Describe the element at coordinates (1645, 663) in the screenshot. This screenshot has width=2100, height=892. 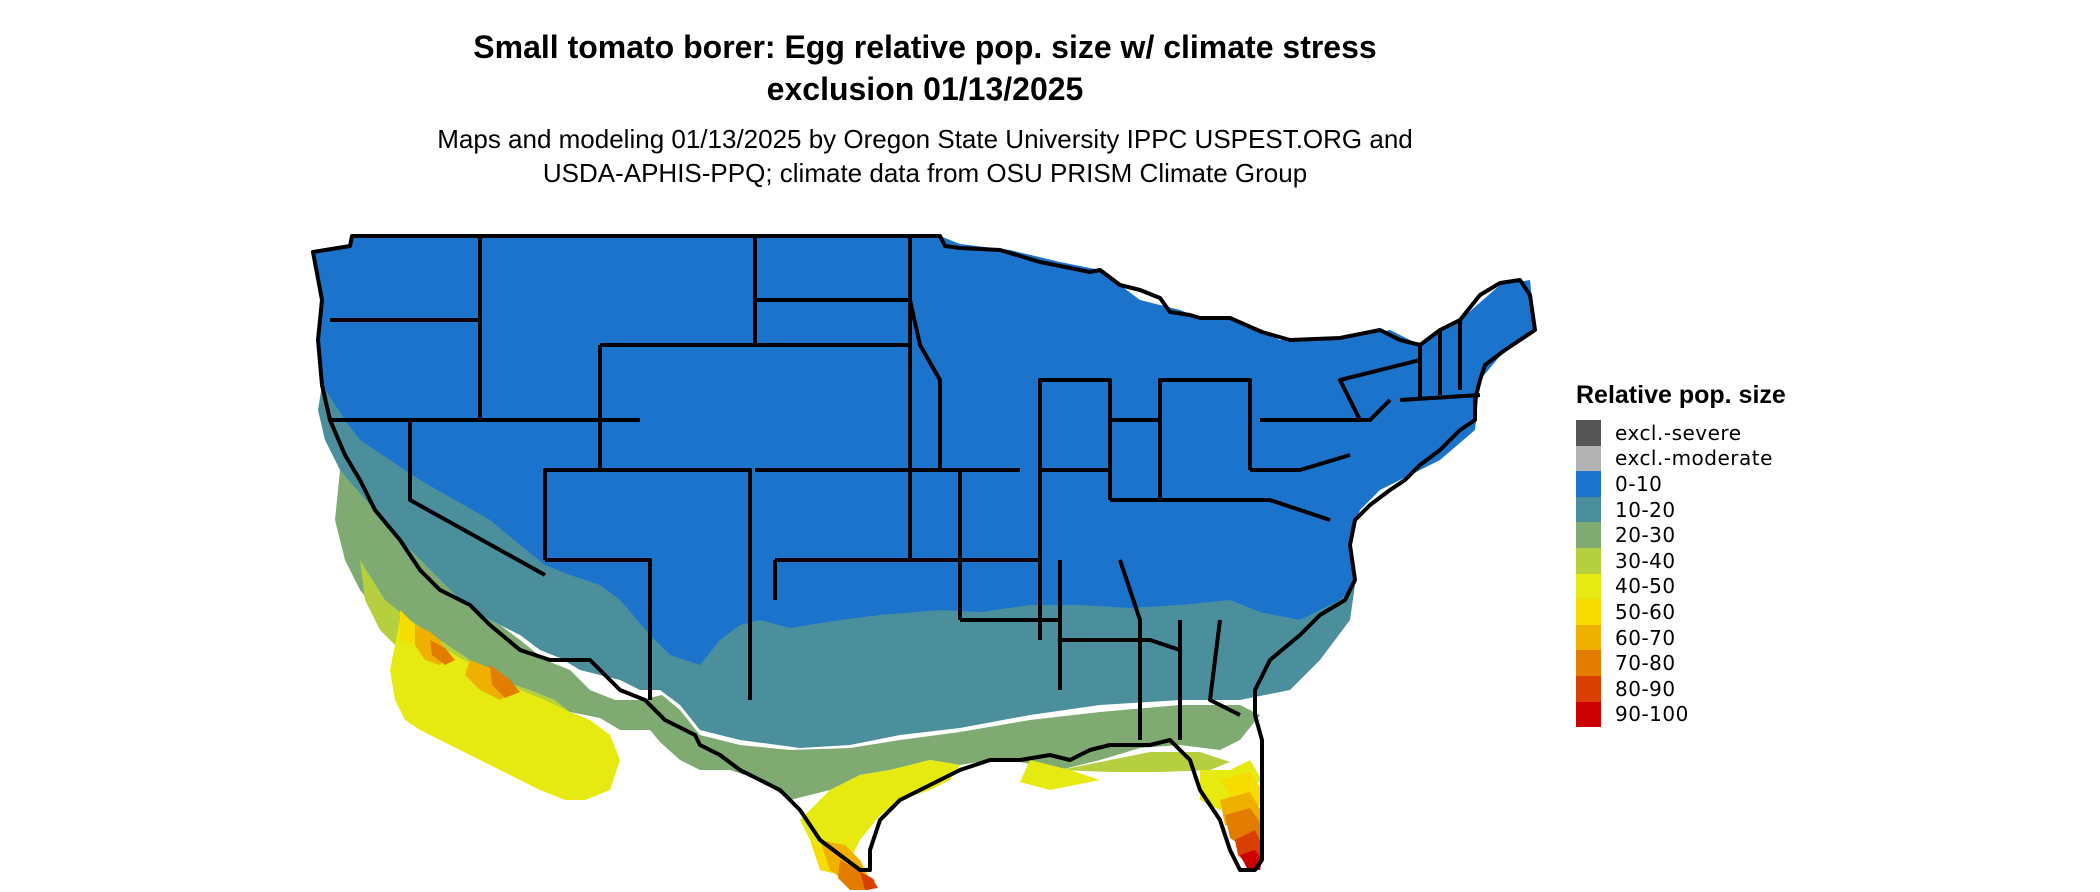
I see `legend-label: 70-80` at that location.